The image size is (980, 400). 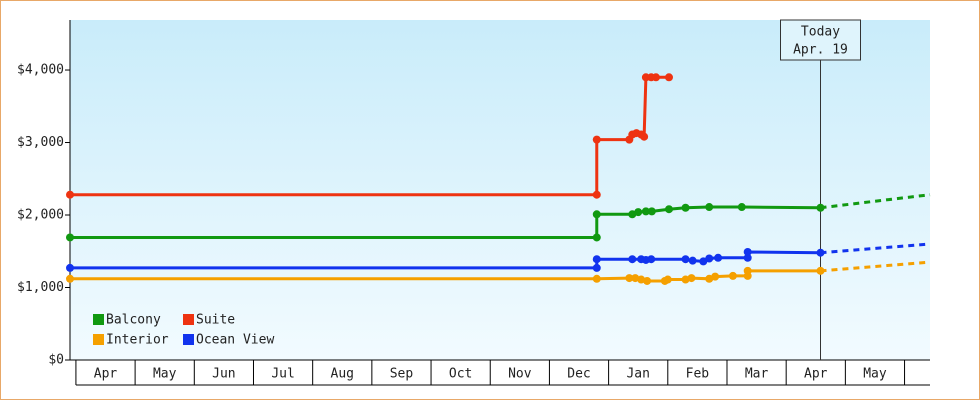 What do you see at coordinates (820, 32) in the screenshot?
I see `today-label: Today` at bounding box center [820, 32].